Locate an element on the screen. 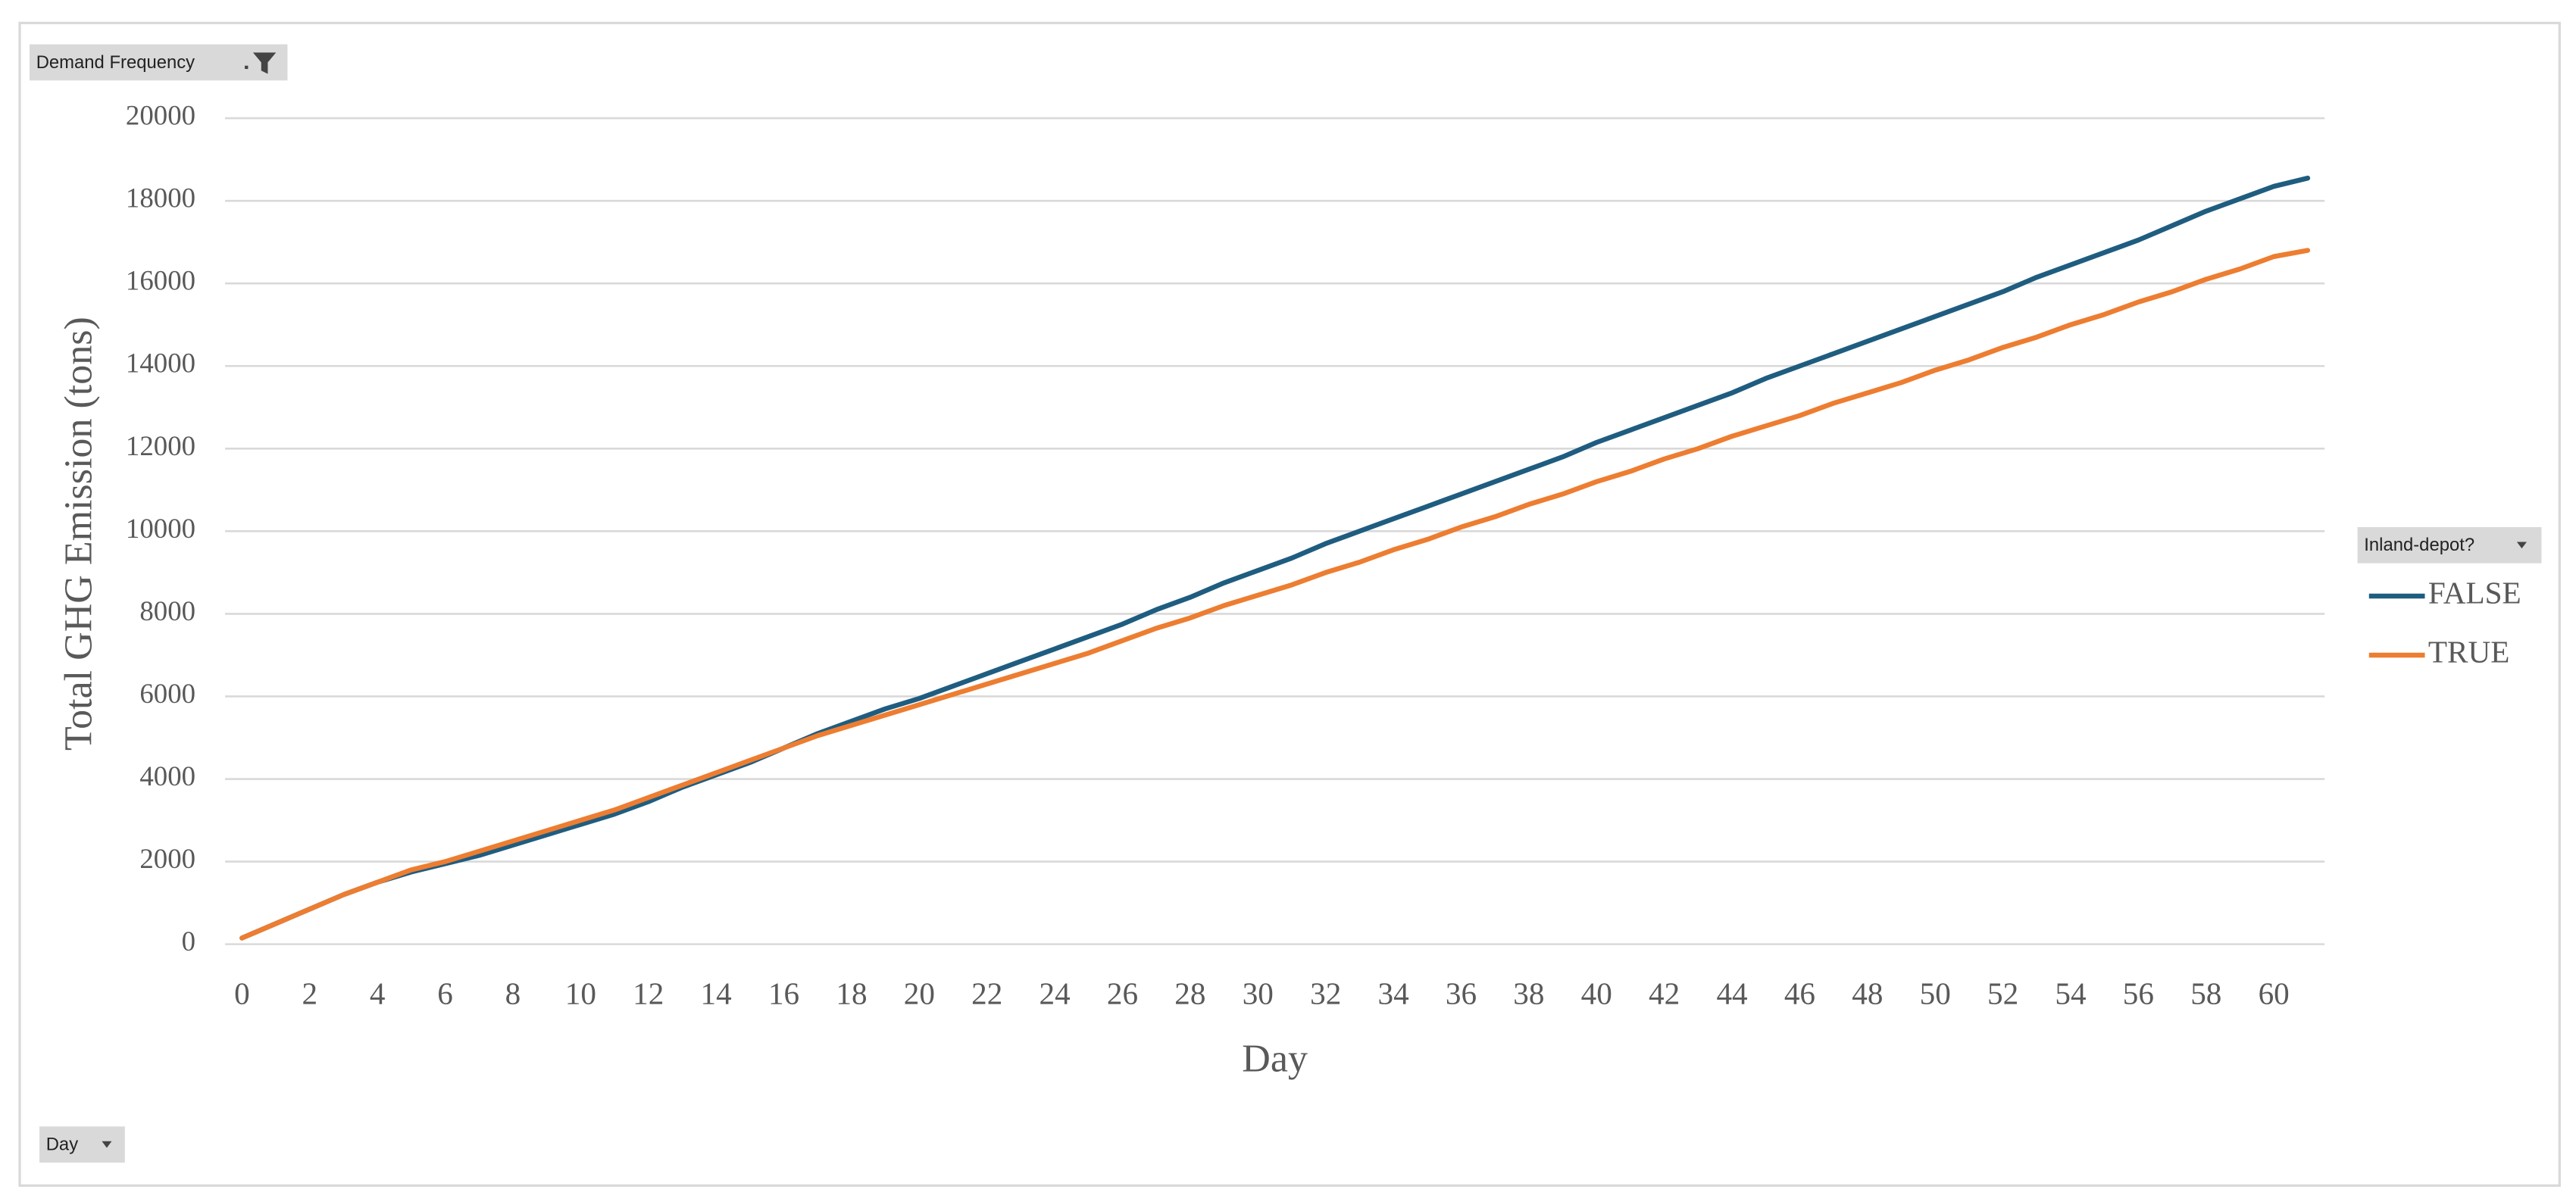 This screenshot has height=1202, width=2576. axis-field-label: Day is located at coordinates (62, 1145).